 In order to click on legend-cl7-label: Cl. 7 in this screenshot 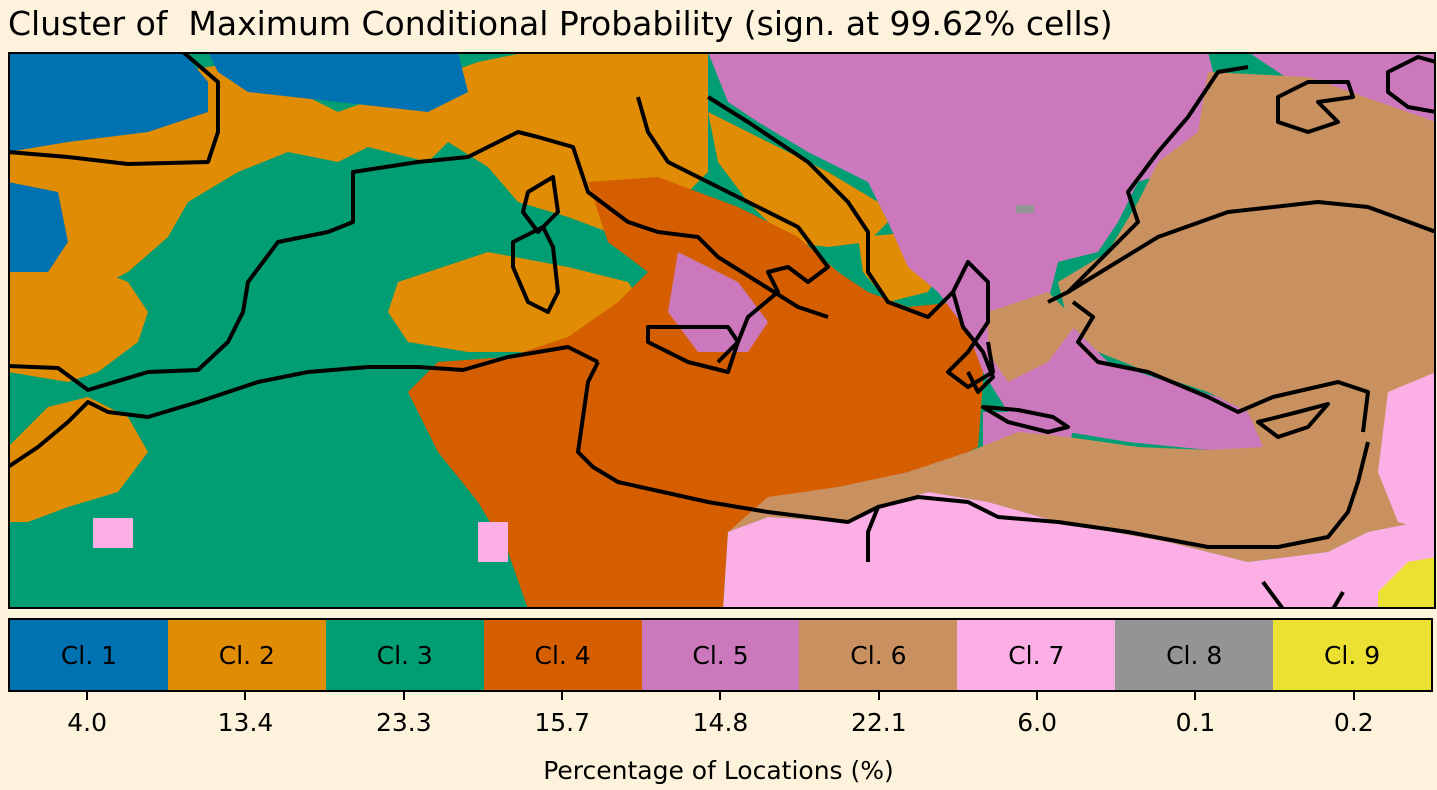, I will do `click(1036, 655)`.